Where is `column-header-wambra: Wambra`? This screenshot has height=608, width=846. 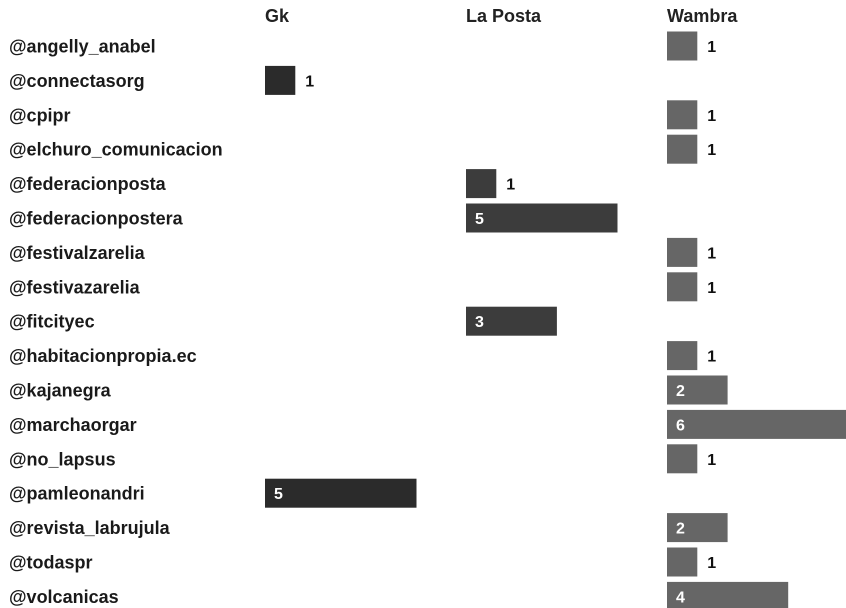 column-header-wambra: Wambra is located at coordinates (702, 16).